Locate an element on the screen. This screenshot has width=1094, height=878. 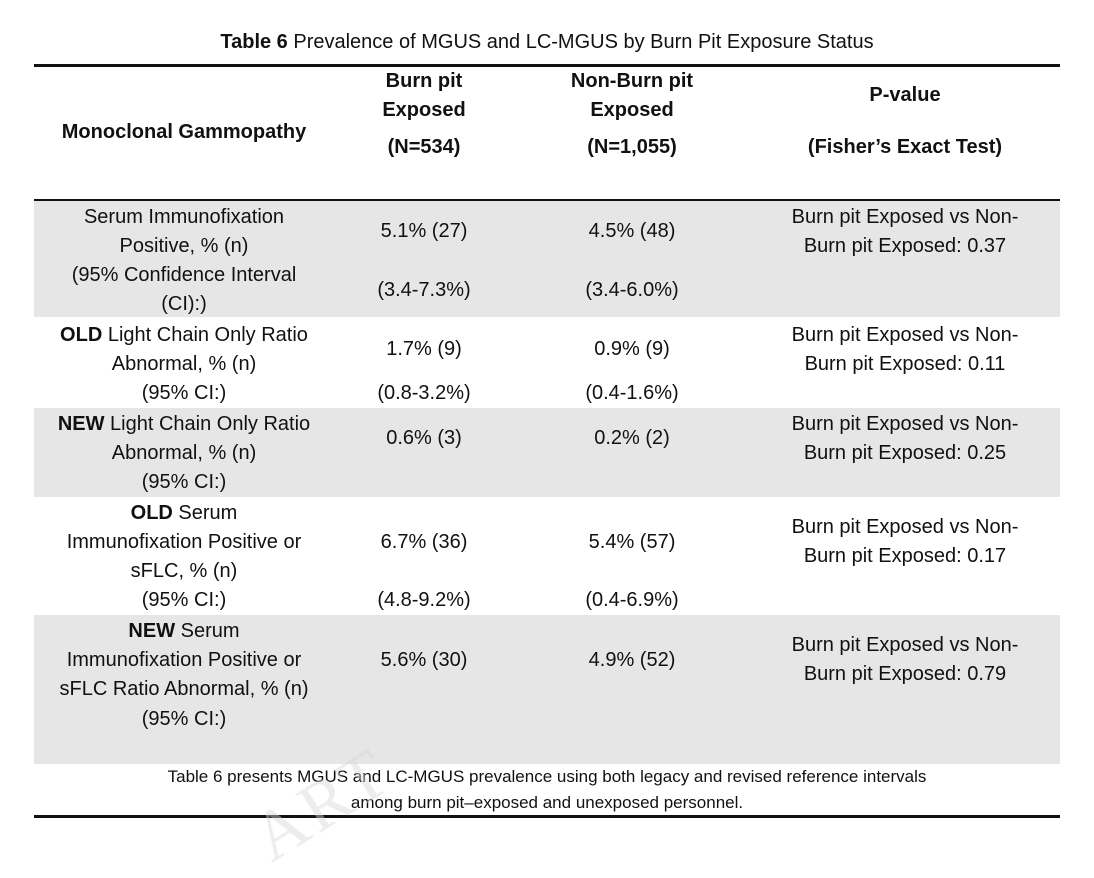
row1-nonexposed-value: 4.5% (48) is located at coordinates (632, 231).